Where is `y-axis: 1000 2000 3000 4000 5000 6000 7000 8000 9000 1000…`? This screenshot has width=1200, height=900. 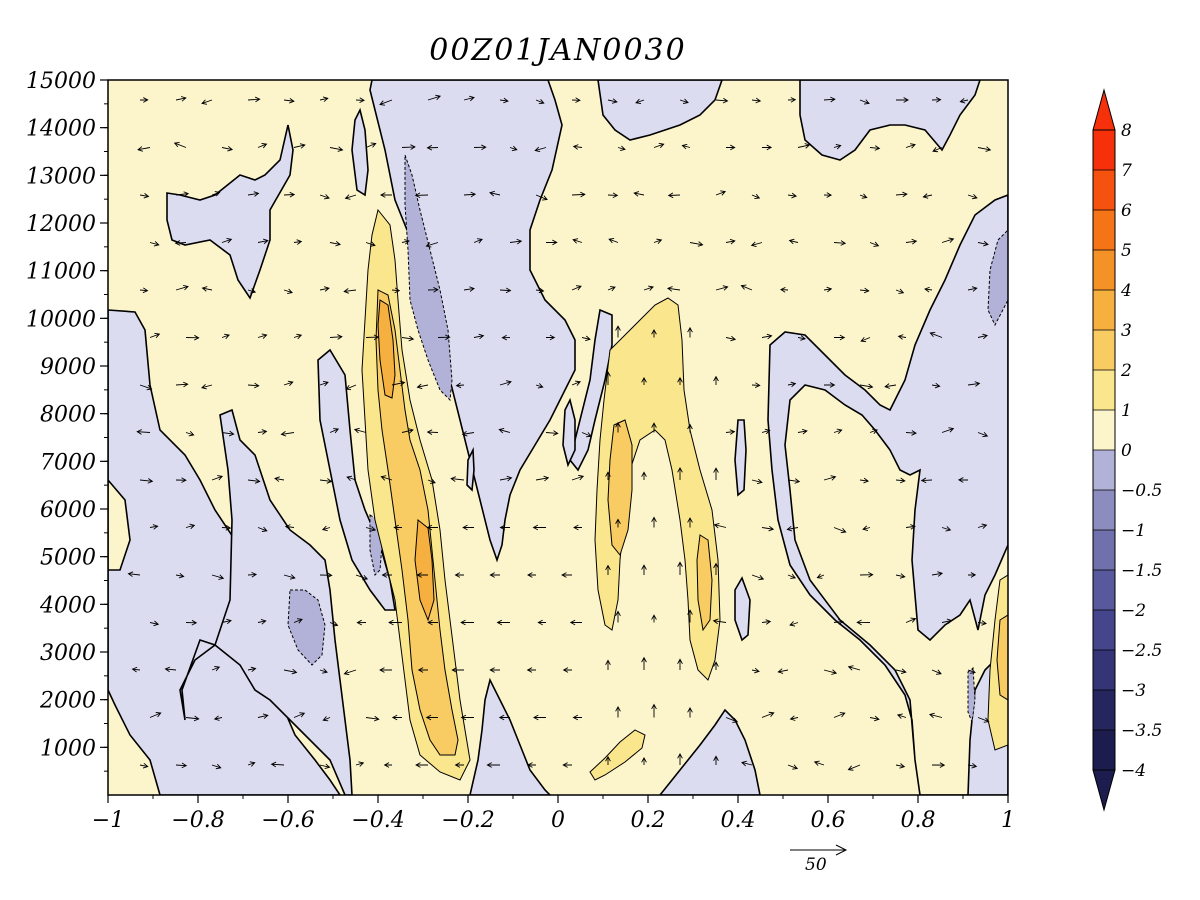 y-axis: 1000 2000 3000 4000 5000 6000 7000 8000 9000 1000… is located at coordinates (67, 420).